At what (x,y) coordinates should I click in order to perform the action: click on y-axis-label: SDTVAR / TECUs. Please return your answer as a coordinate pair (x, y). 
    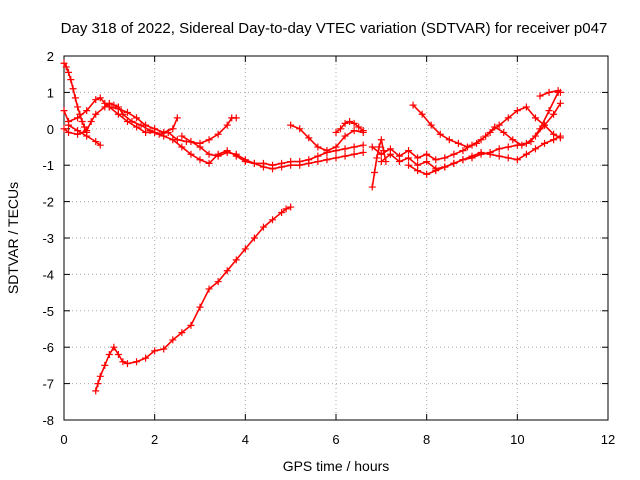
    Looking at the image, I should click on (13, 238).